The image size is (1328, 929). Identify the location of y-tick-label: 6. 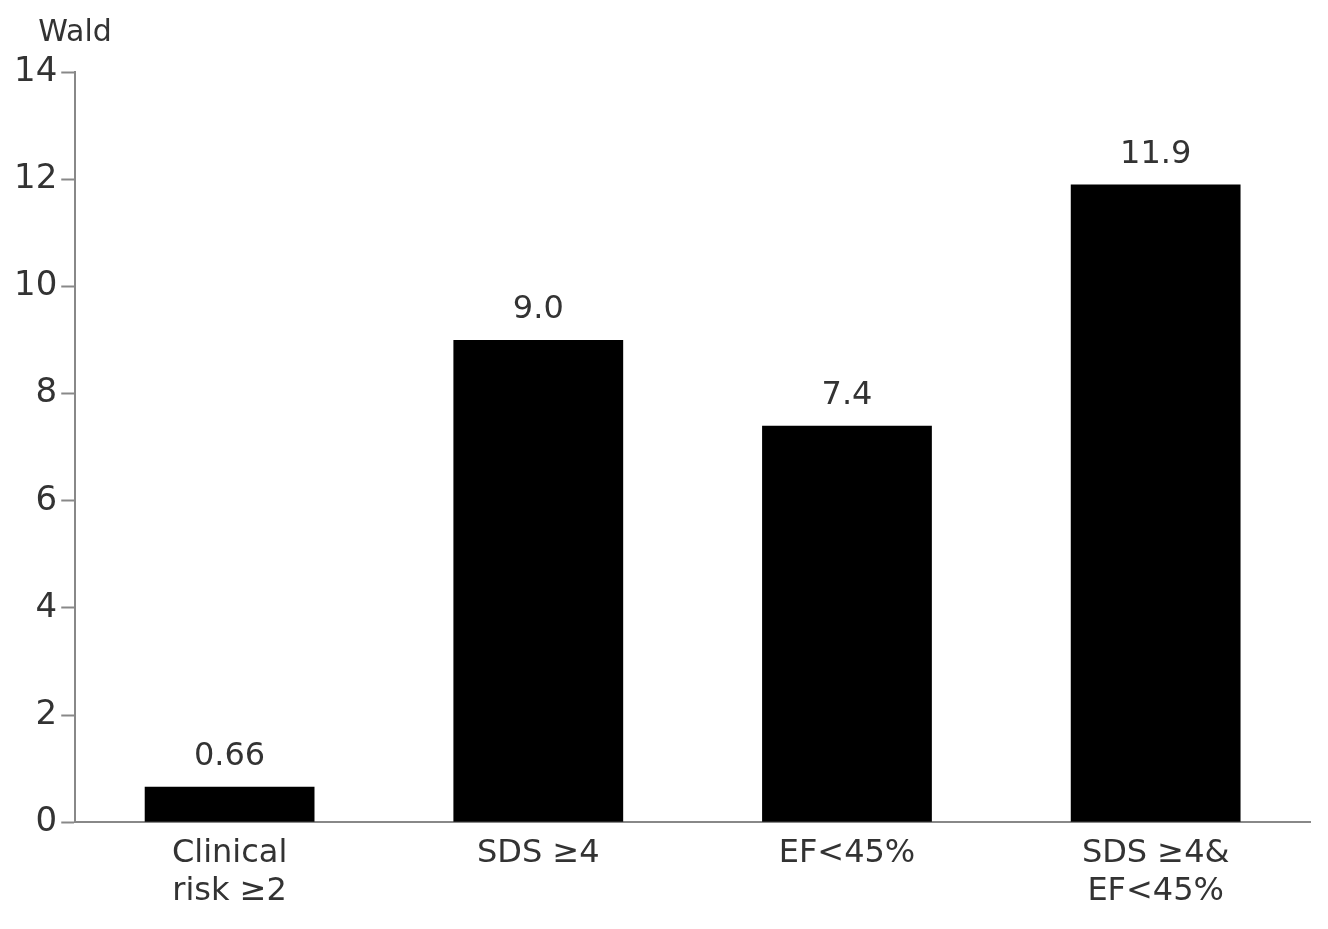
(46, 497).